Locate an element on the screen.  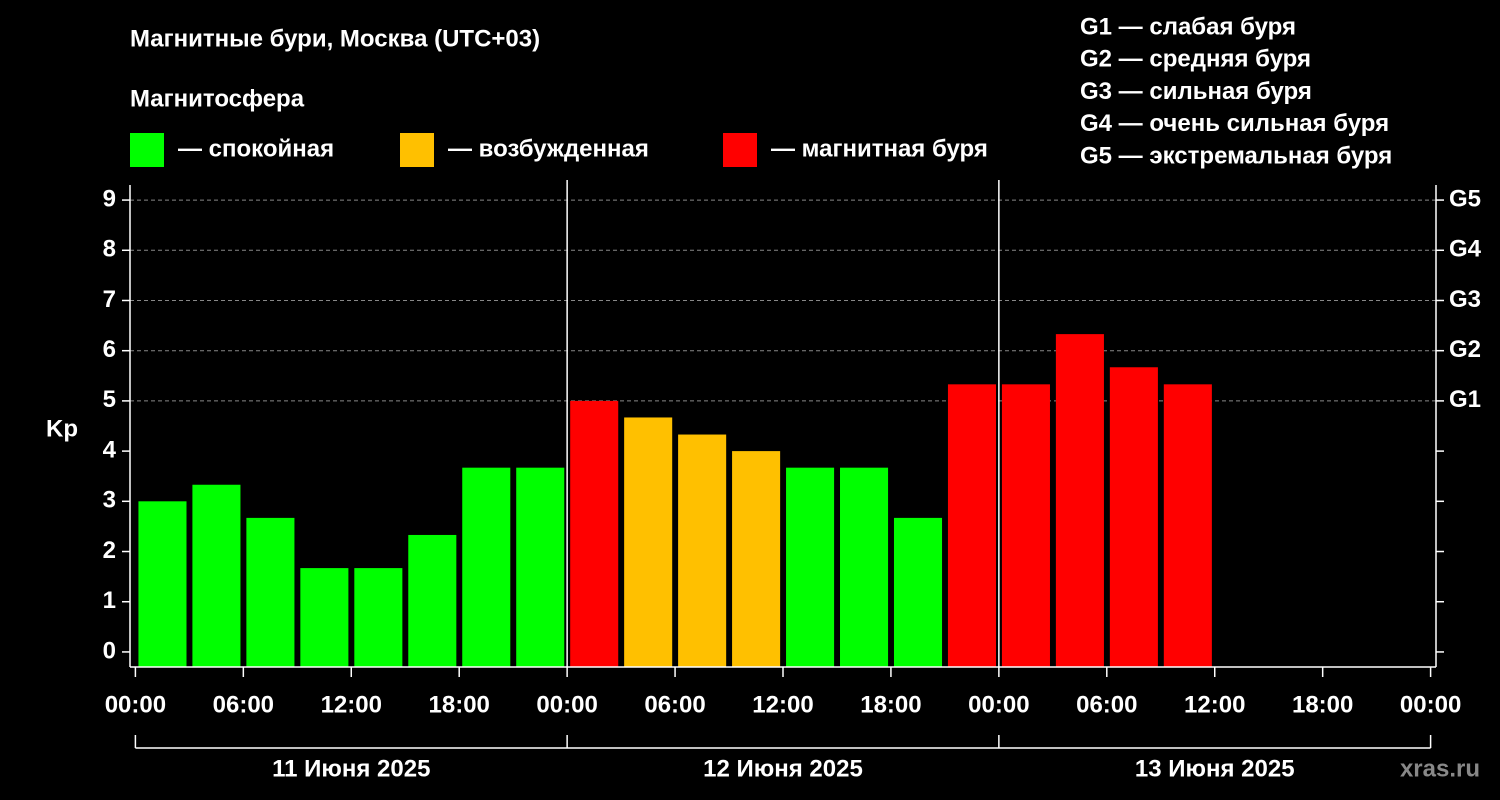
day-label: 12 Июня 2025 is located at coordinates (783, 768).